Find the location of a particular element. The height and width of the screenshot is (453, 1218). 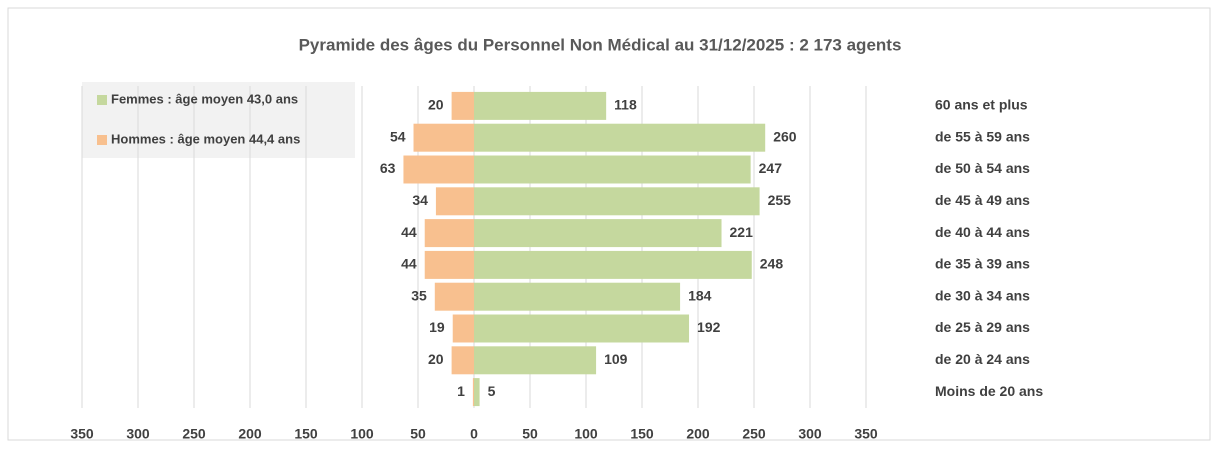

value-label: 260 is located at coordinates (785, 136).